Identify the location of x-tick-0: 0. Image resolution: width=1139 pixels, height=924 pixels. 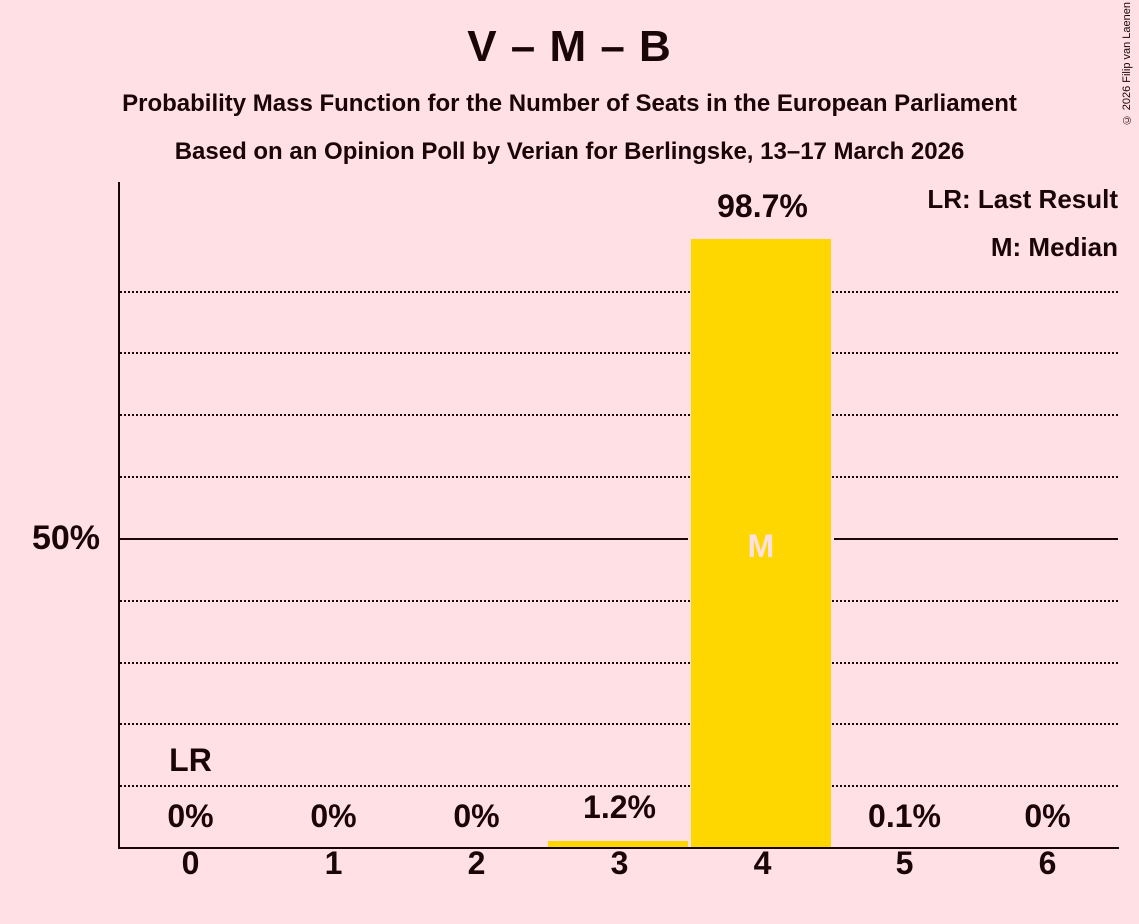
(190, 863).